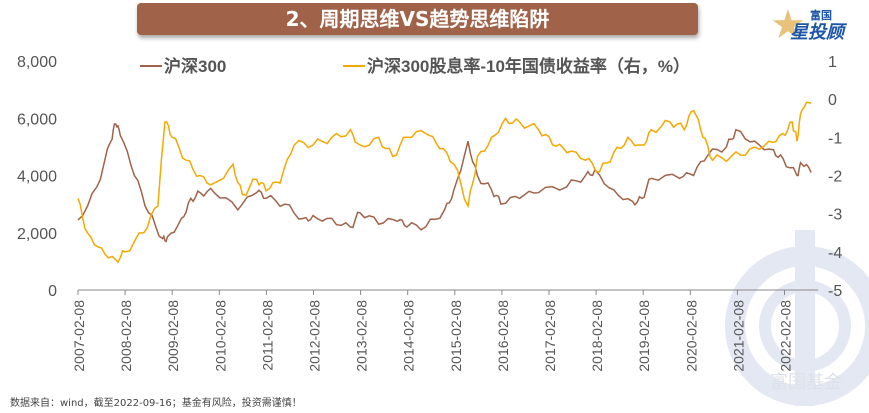 The height and width of the screenshot is (413, 869). I want to click on y-left-tick-label: 6,000, so click(37, 119).